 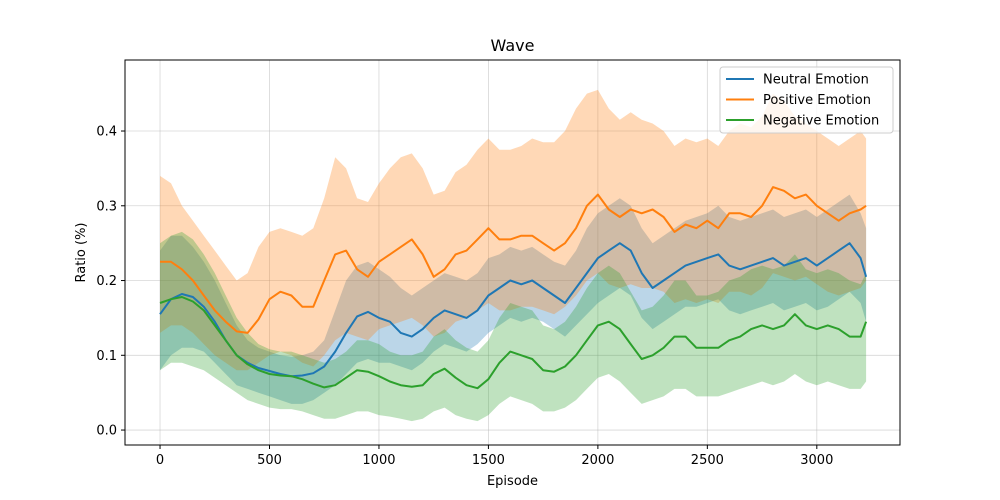 I want to click on y-tick-label: 0.2, so click(x=106, y=281).